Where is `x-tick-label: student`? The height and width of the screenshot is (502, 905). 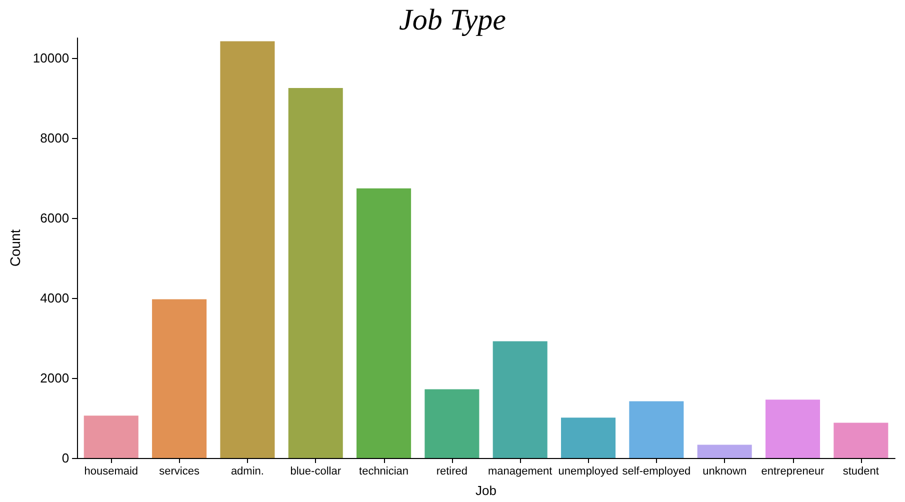
x-tick-label: student is located at coordinates (860, 472).